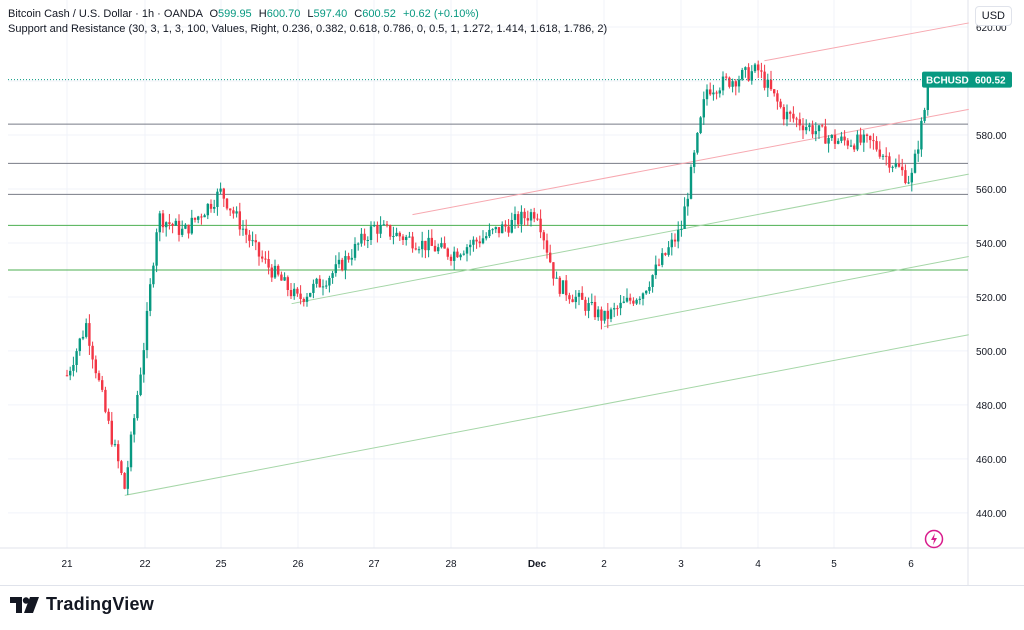 The image size is (1024, 630). I want to click on time-axis: 21 22 25 26 27 28 Dec 2 3 4 5 6, so click(487, 564).